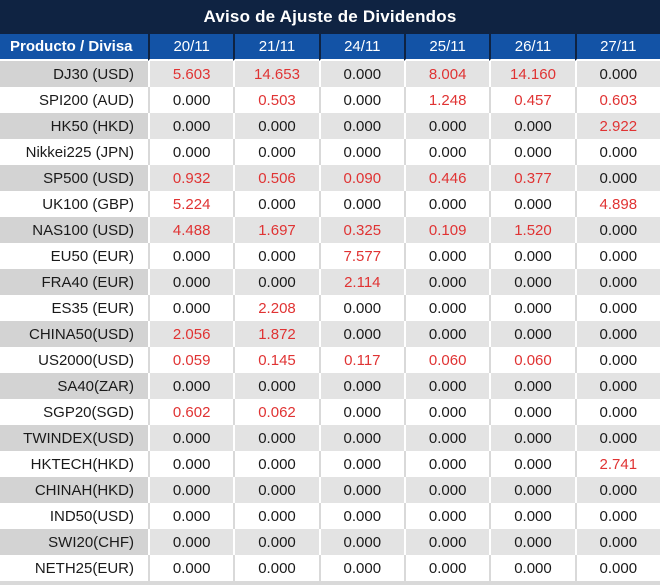 Image resolution: width=660 pixels, height=587 pixels. I want to click on dividend-value: 1.248, so click(446, 100).